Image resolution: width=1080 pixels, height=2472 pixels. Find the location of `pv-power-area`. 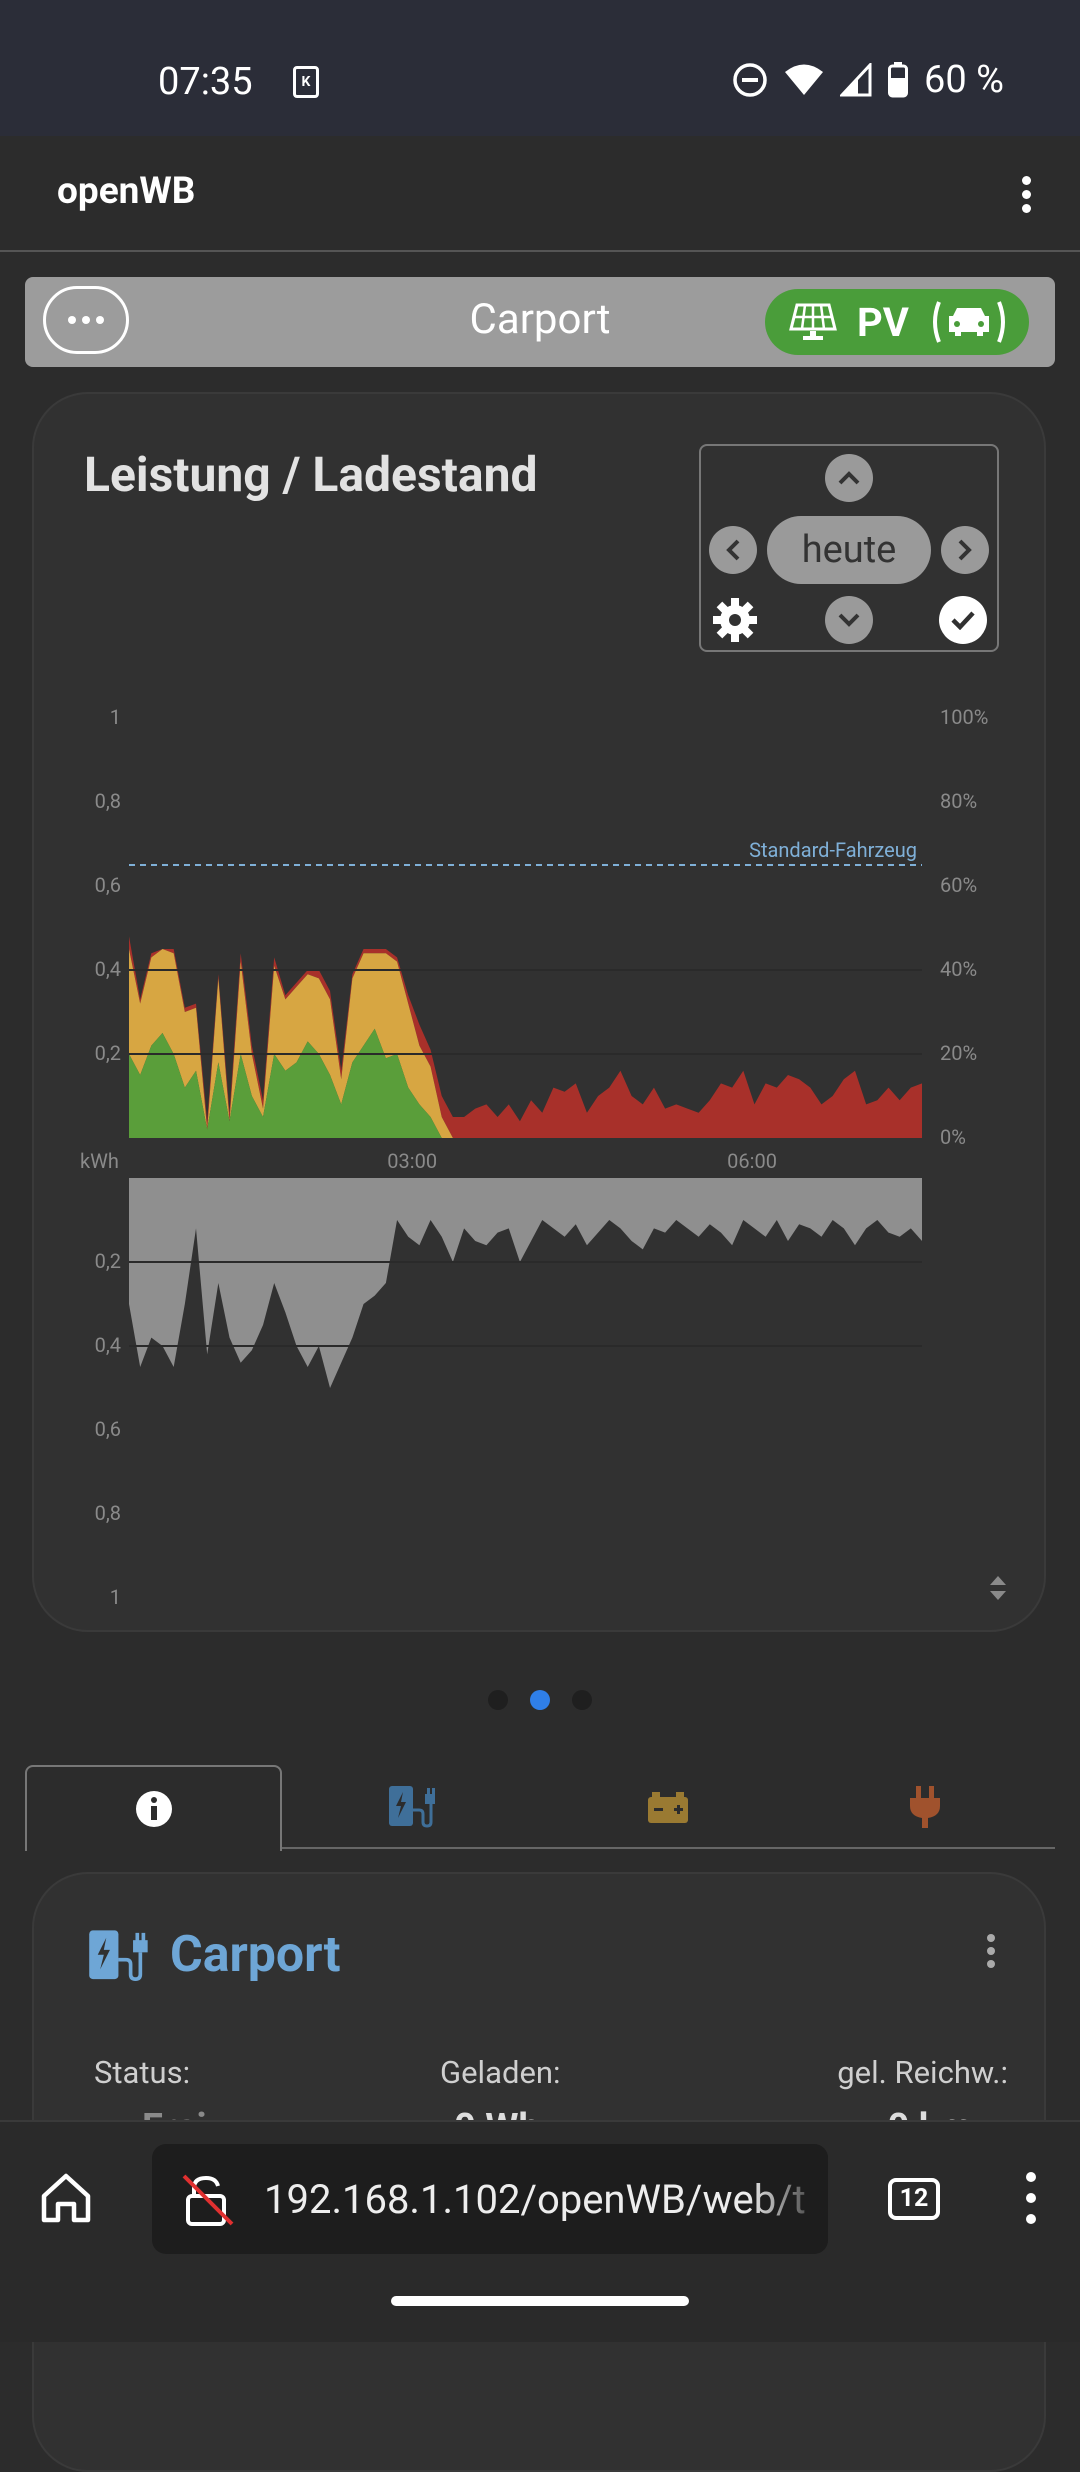

pv-power-area is located at coordinates (525, 1083).